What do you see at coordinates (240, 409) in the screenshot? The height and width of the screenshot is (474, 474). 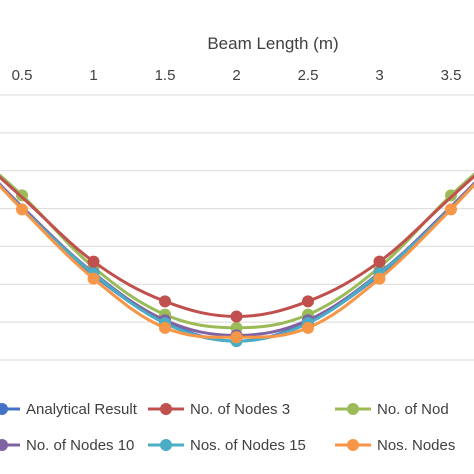 I see `legend-label: No. of Nodes 3` at bounding box center [240, 409].